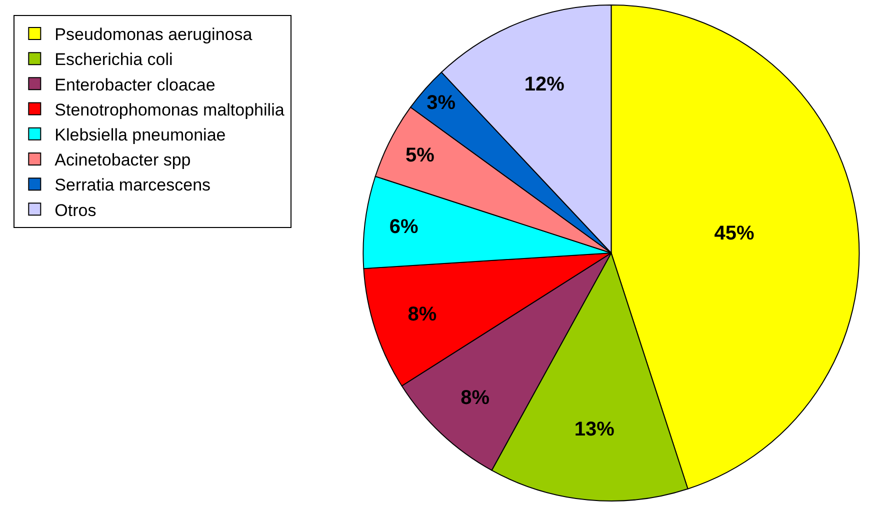 This screenshot has height=506, width=876. I want to click on data-label: 6%, so click(404, 227).